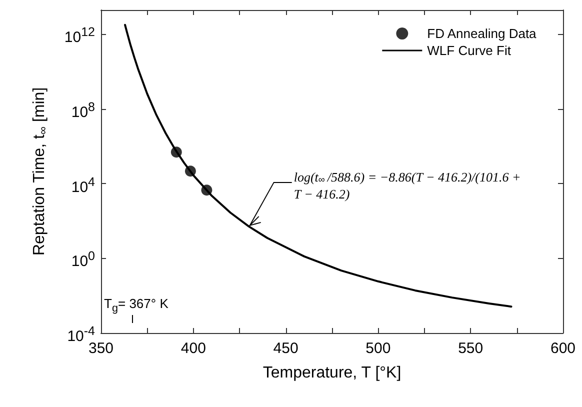 The width and height of the screenshot is (582, 407). I want to click on y-tick-label: 10$^{4}$, so click(83, 185).